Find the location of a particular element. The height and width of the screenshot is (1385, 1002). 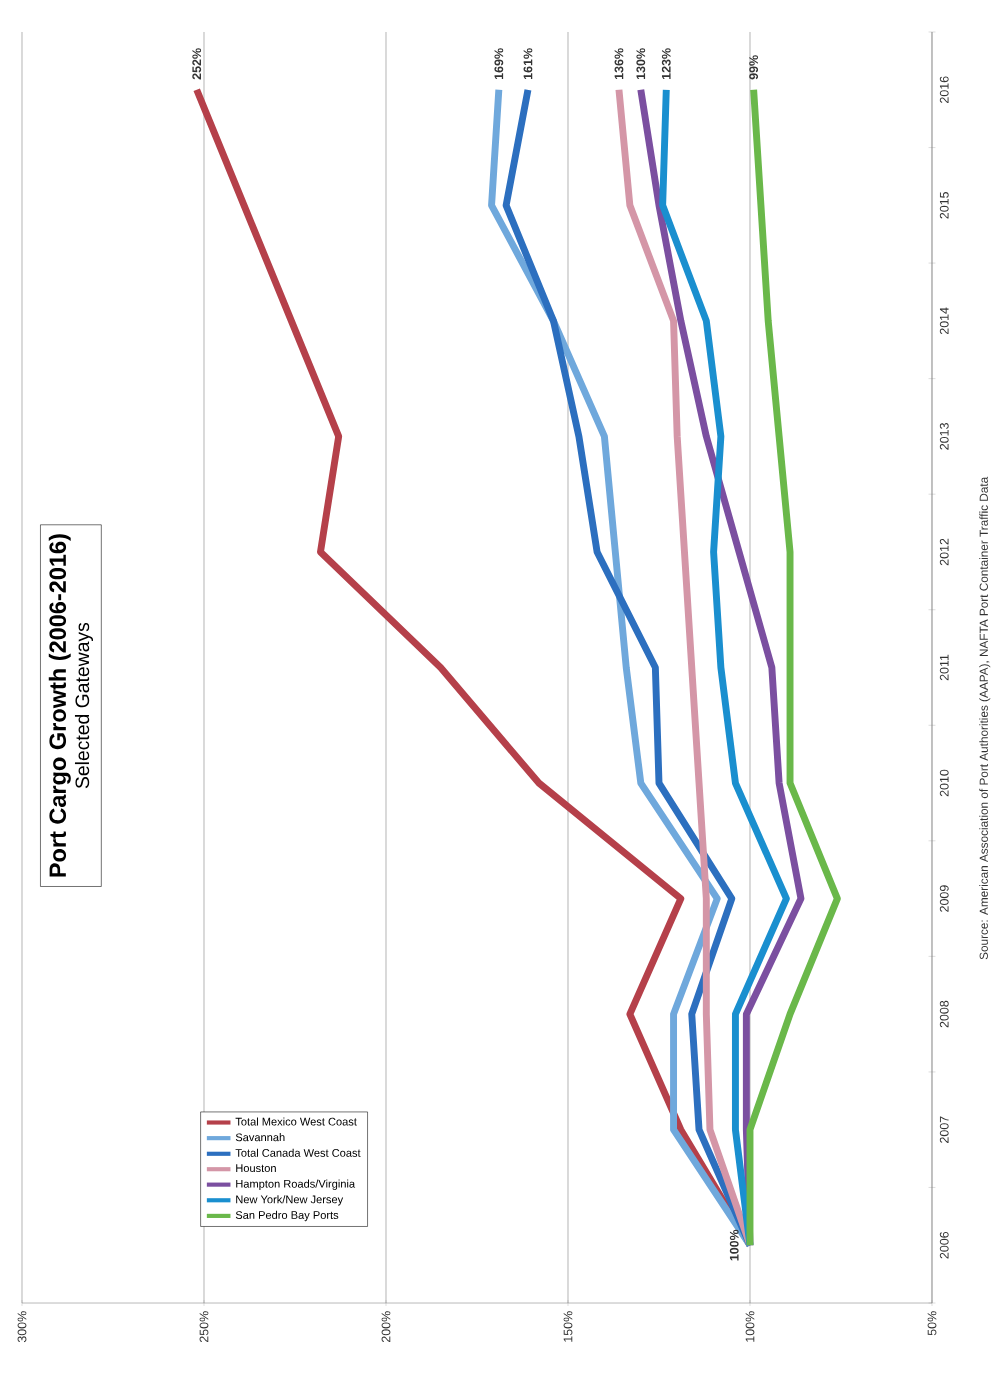

annotation: 123% is located at coordinates (666, 64).